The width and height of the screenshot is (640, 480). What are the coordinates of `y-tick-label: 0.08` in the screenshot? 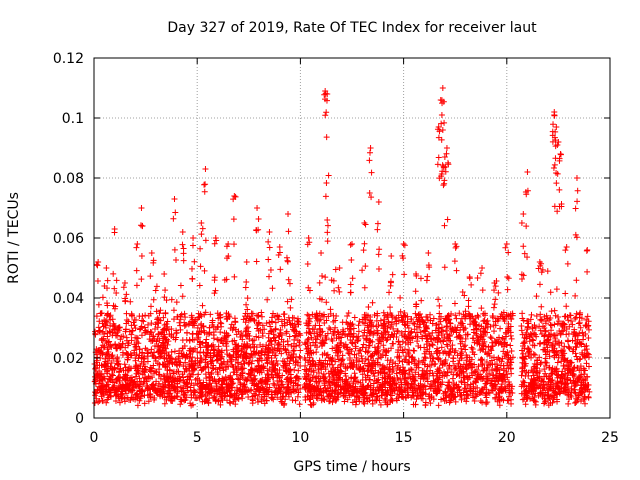 It's located at (68, 179).